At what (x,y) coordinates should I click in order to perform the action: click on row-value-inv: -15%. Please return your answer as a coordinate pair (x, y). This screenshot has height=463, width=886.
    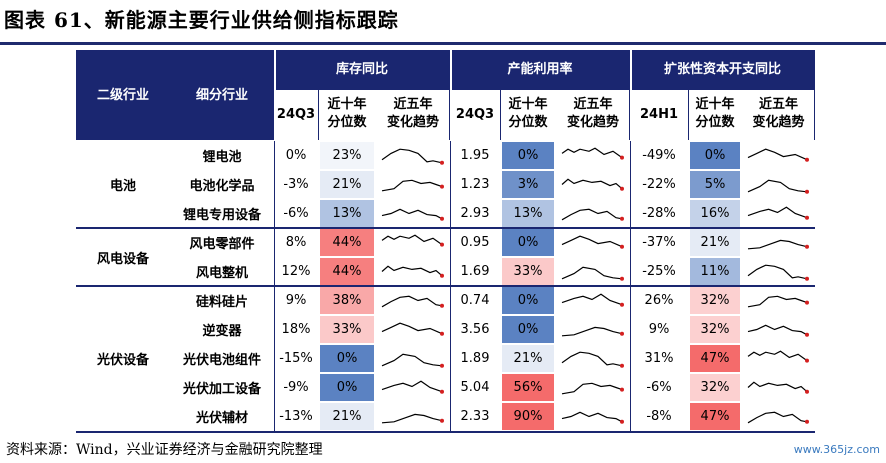
    Looking at the image, I should click on (296, 358).